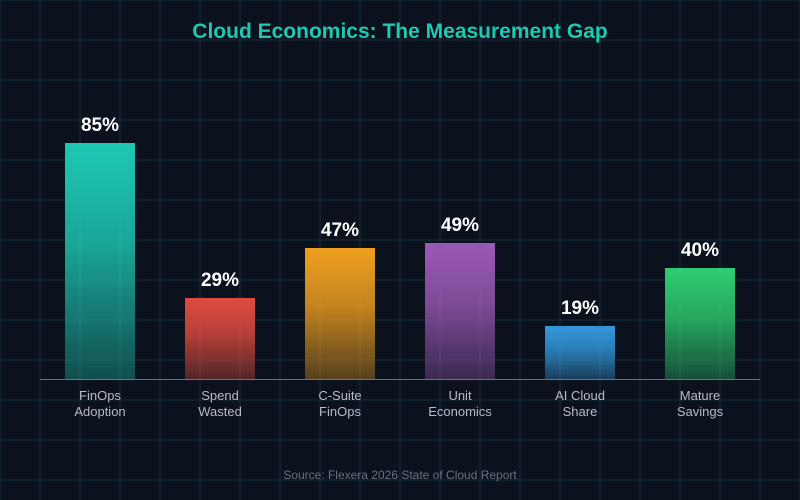 The image size is (800, 500). What do you see at coordinates (340, 395) in the screenshot?
I see `category-label-line: C-Suite` at bounding box center [340, 395].